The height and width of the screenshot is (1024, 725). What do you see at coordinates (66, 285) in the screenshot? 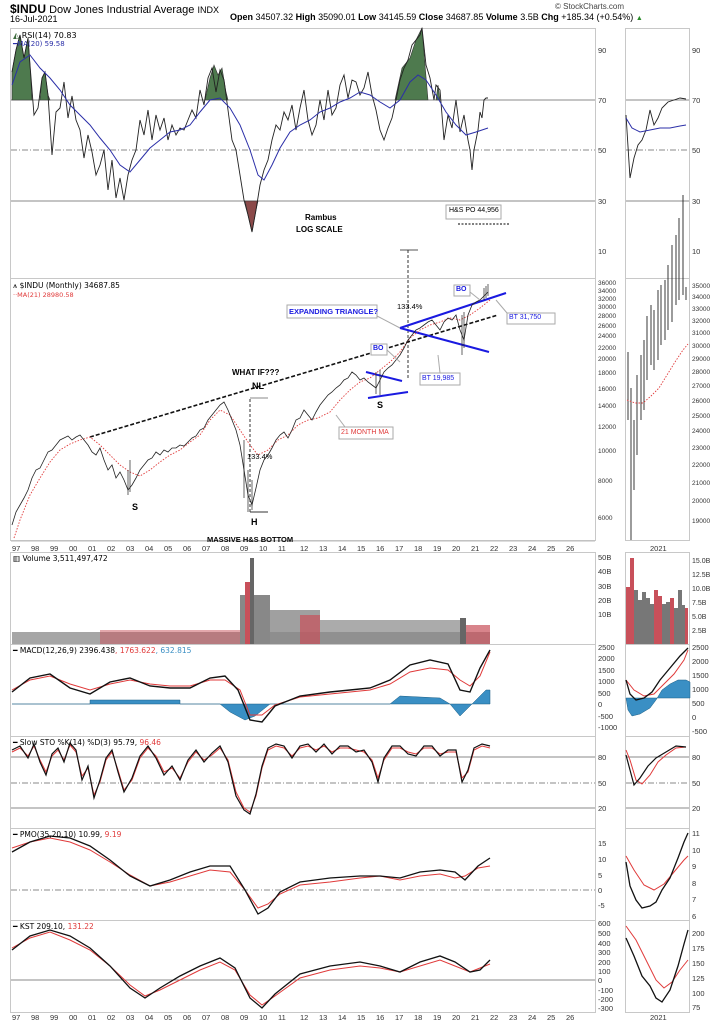
I see `price-legend: ⩚ $INDU (Monthly) 34687.85` at bounding box center [66, 285].